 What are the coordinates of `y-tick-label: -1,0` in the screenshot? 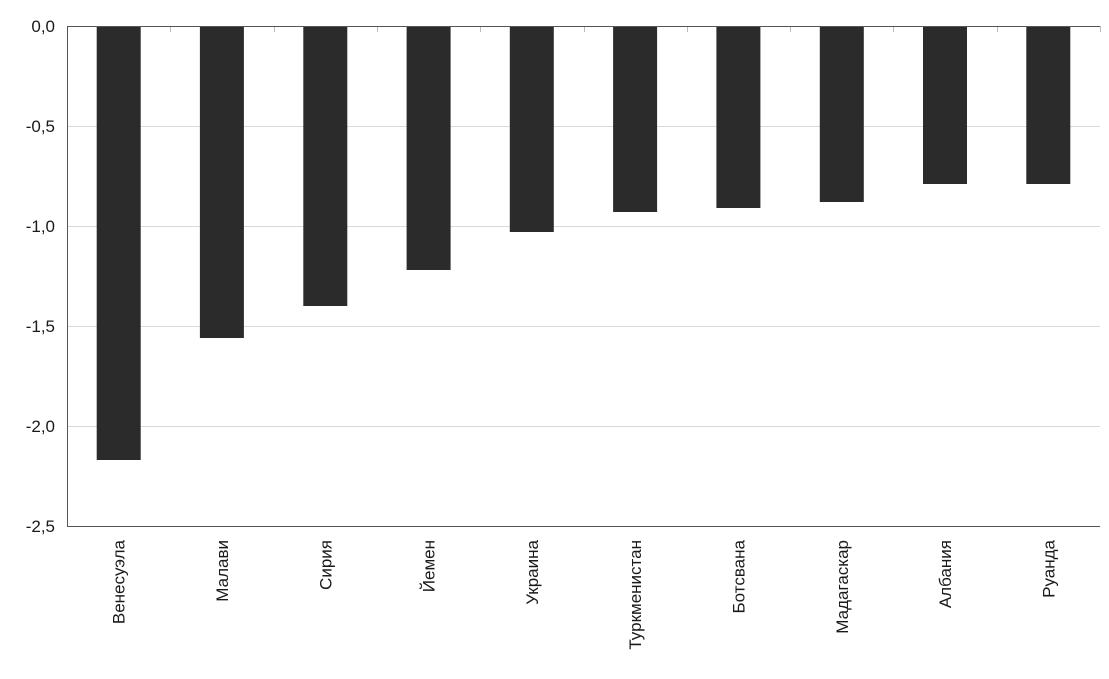 It's located at (40, 226).